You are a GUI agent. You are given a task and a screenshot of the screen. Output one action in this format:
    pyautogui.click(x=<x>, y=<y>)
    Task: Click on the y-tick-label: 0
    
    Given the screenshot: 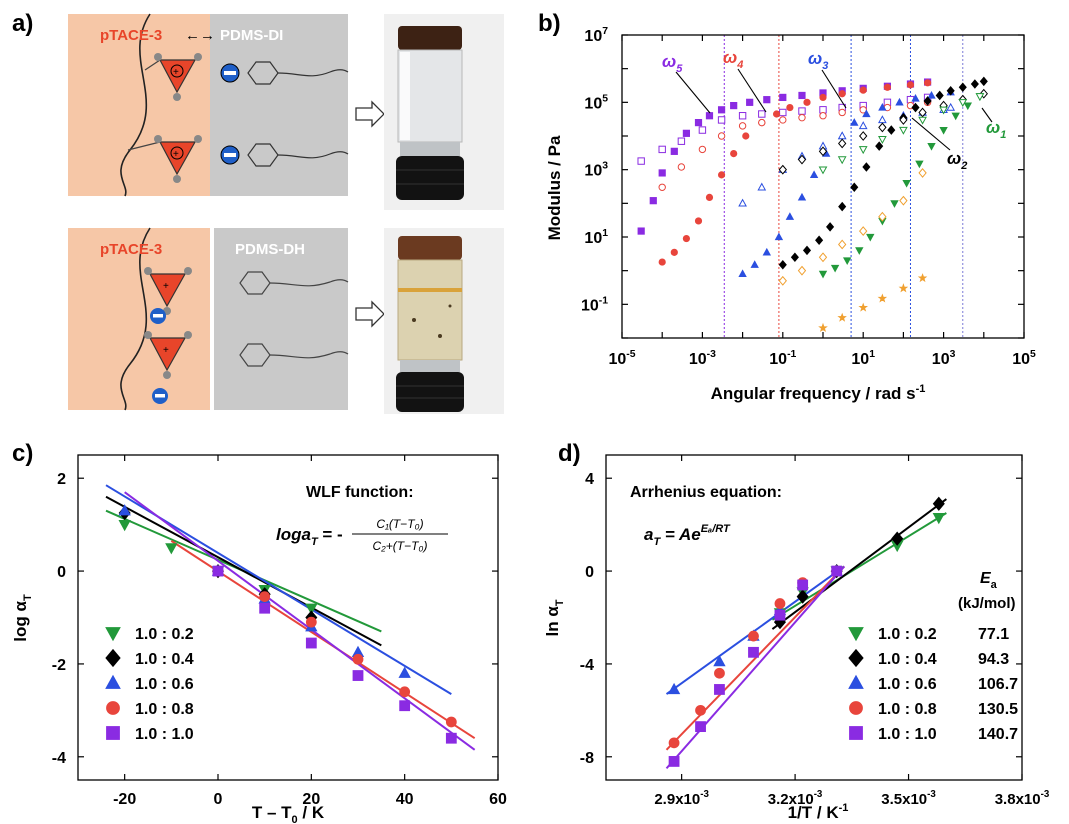 What is the action you would take?
    pyautogui.click(x=589, y=572)
    